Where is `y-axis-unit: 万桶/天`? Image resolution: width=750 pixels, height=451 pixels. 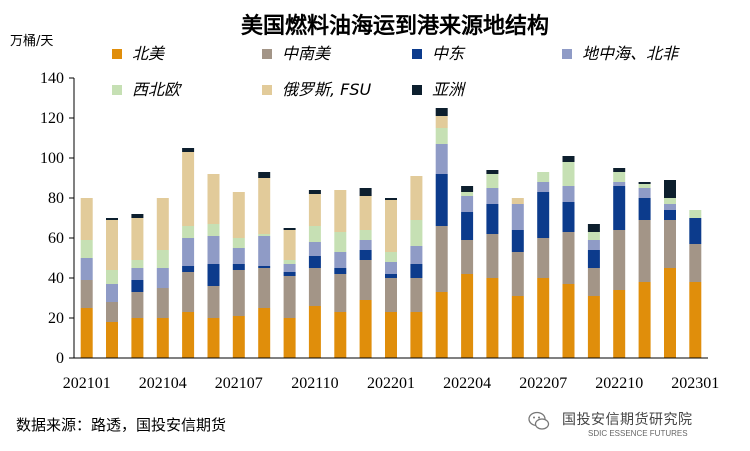 y-axis-unit: 万桶/天 is located at coordinates (31, 41).